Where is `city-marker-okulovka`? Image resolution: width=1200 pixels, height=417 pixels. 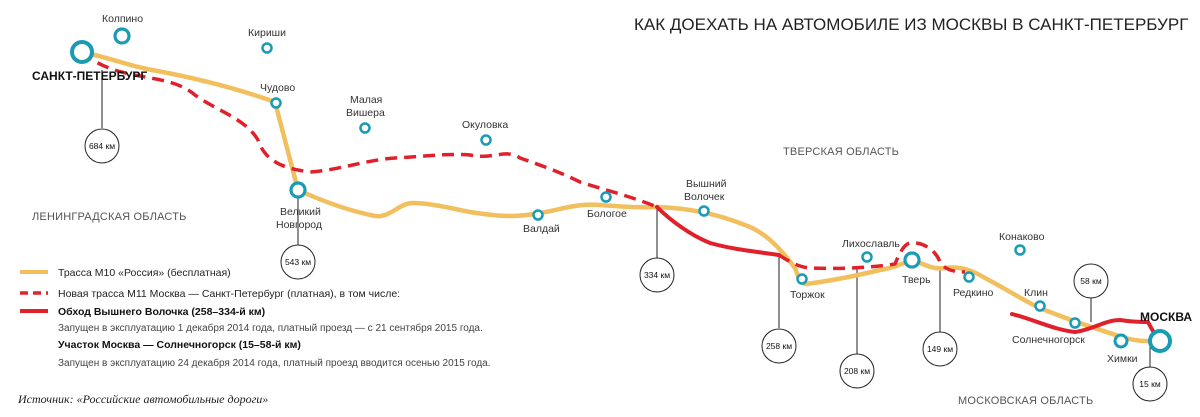 city-marker-okulovka is located at coordinates (486, 140).